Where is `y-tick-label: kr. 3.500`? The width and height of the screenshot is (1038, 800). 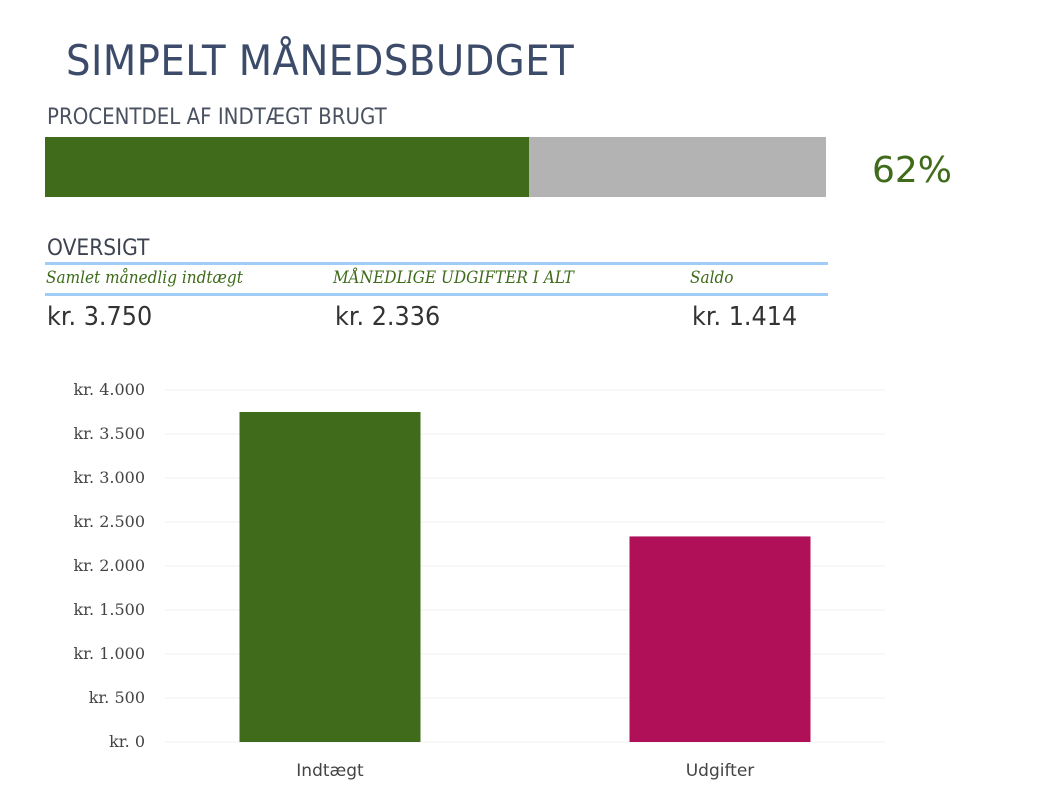
y-tick-label: kr. 3.500 is located at coordinates (109, 433).